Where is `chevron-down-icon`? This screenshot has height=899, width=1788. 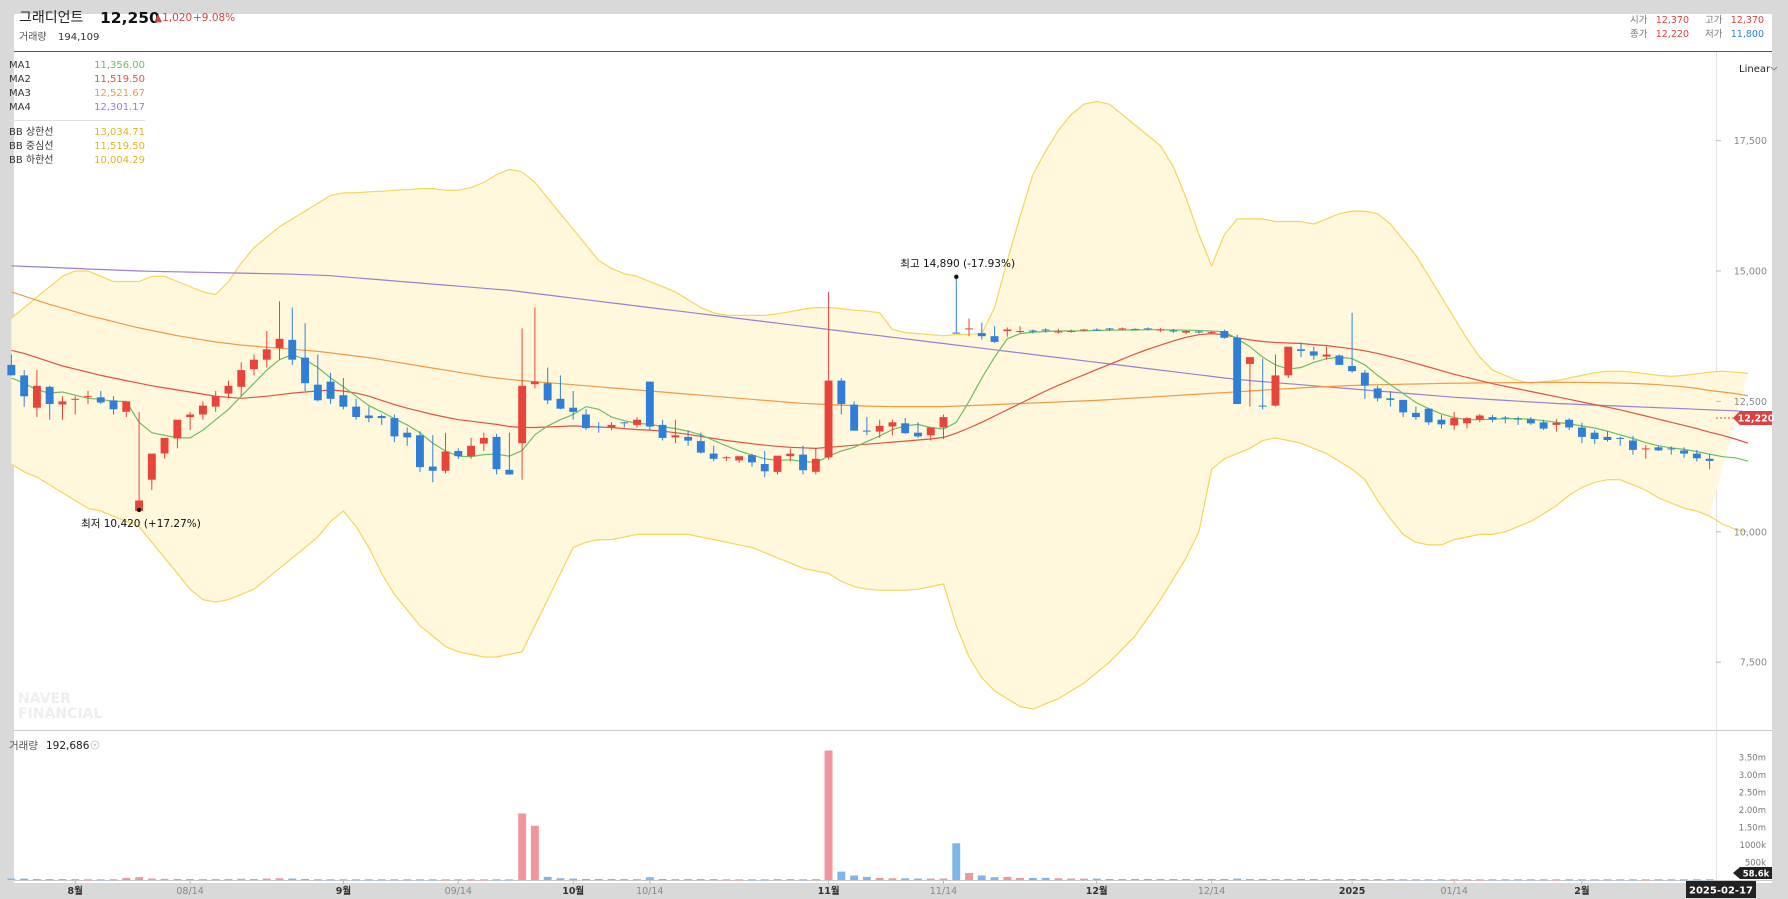
chevron-down-icon is located at coordinates (1774, 68).